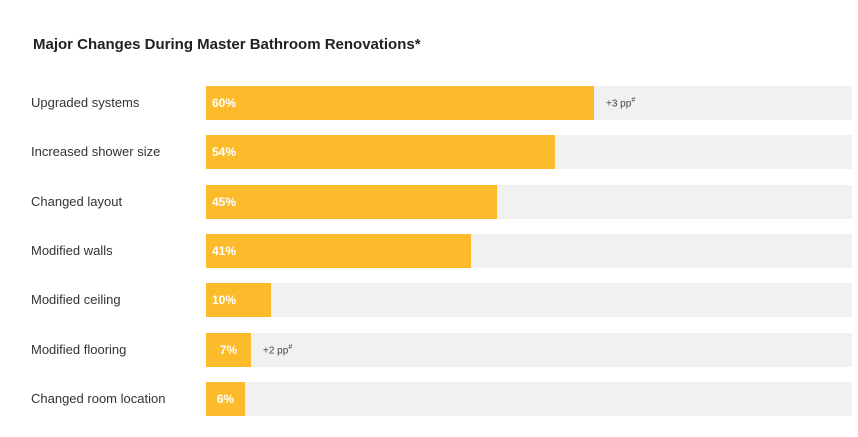 Image resolution: width=858 pixels, height=437 pixels. I want to click on category-label: Modified flooring, so click(79, 349).